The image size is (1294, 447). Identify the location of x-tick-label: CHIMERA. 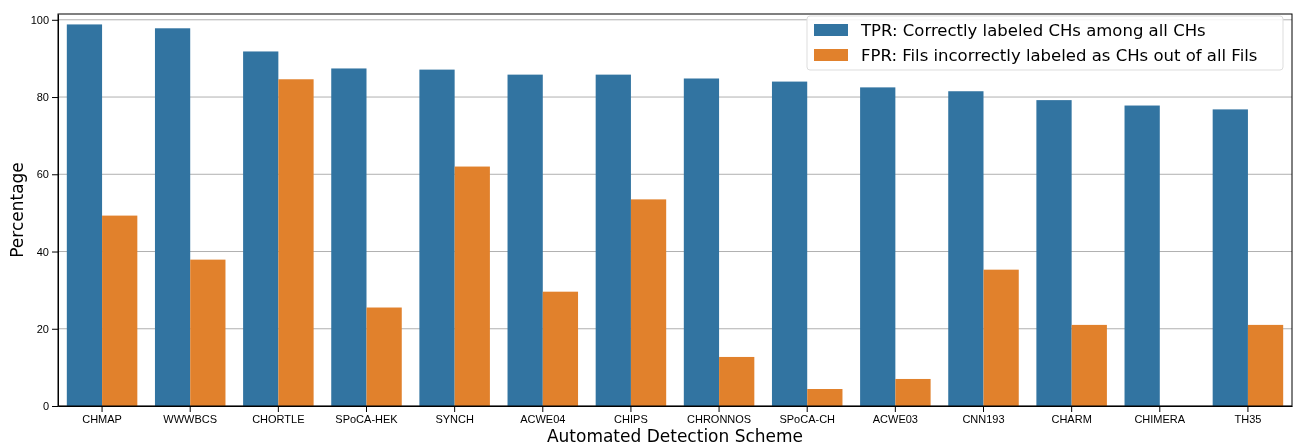
(1160, 418).